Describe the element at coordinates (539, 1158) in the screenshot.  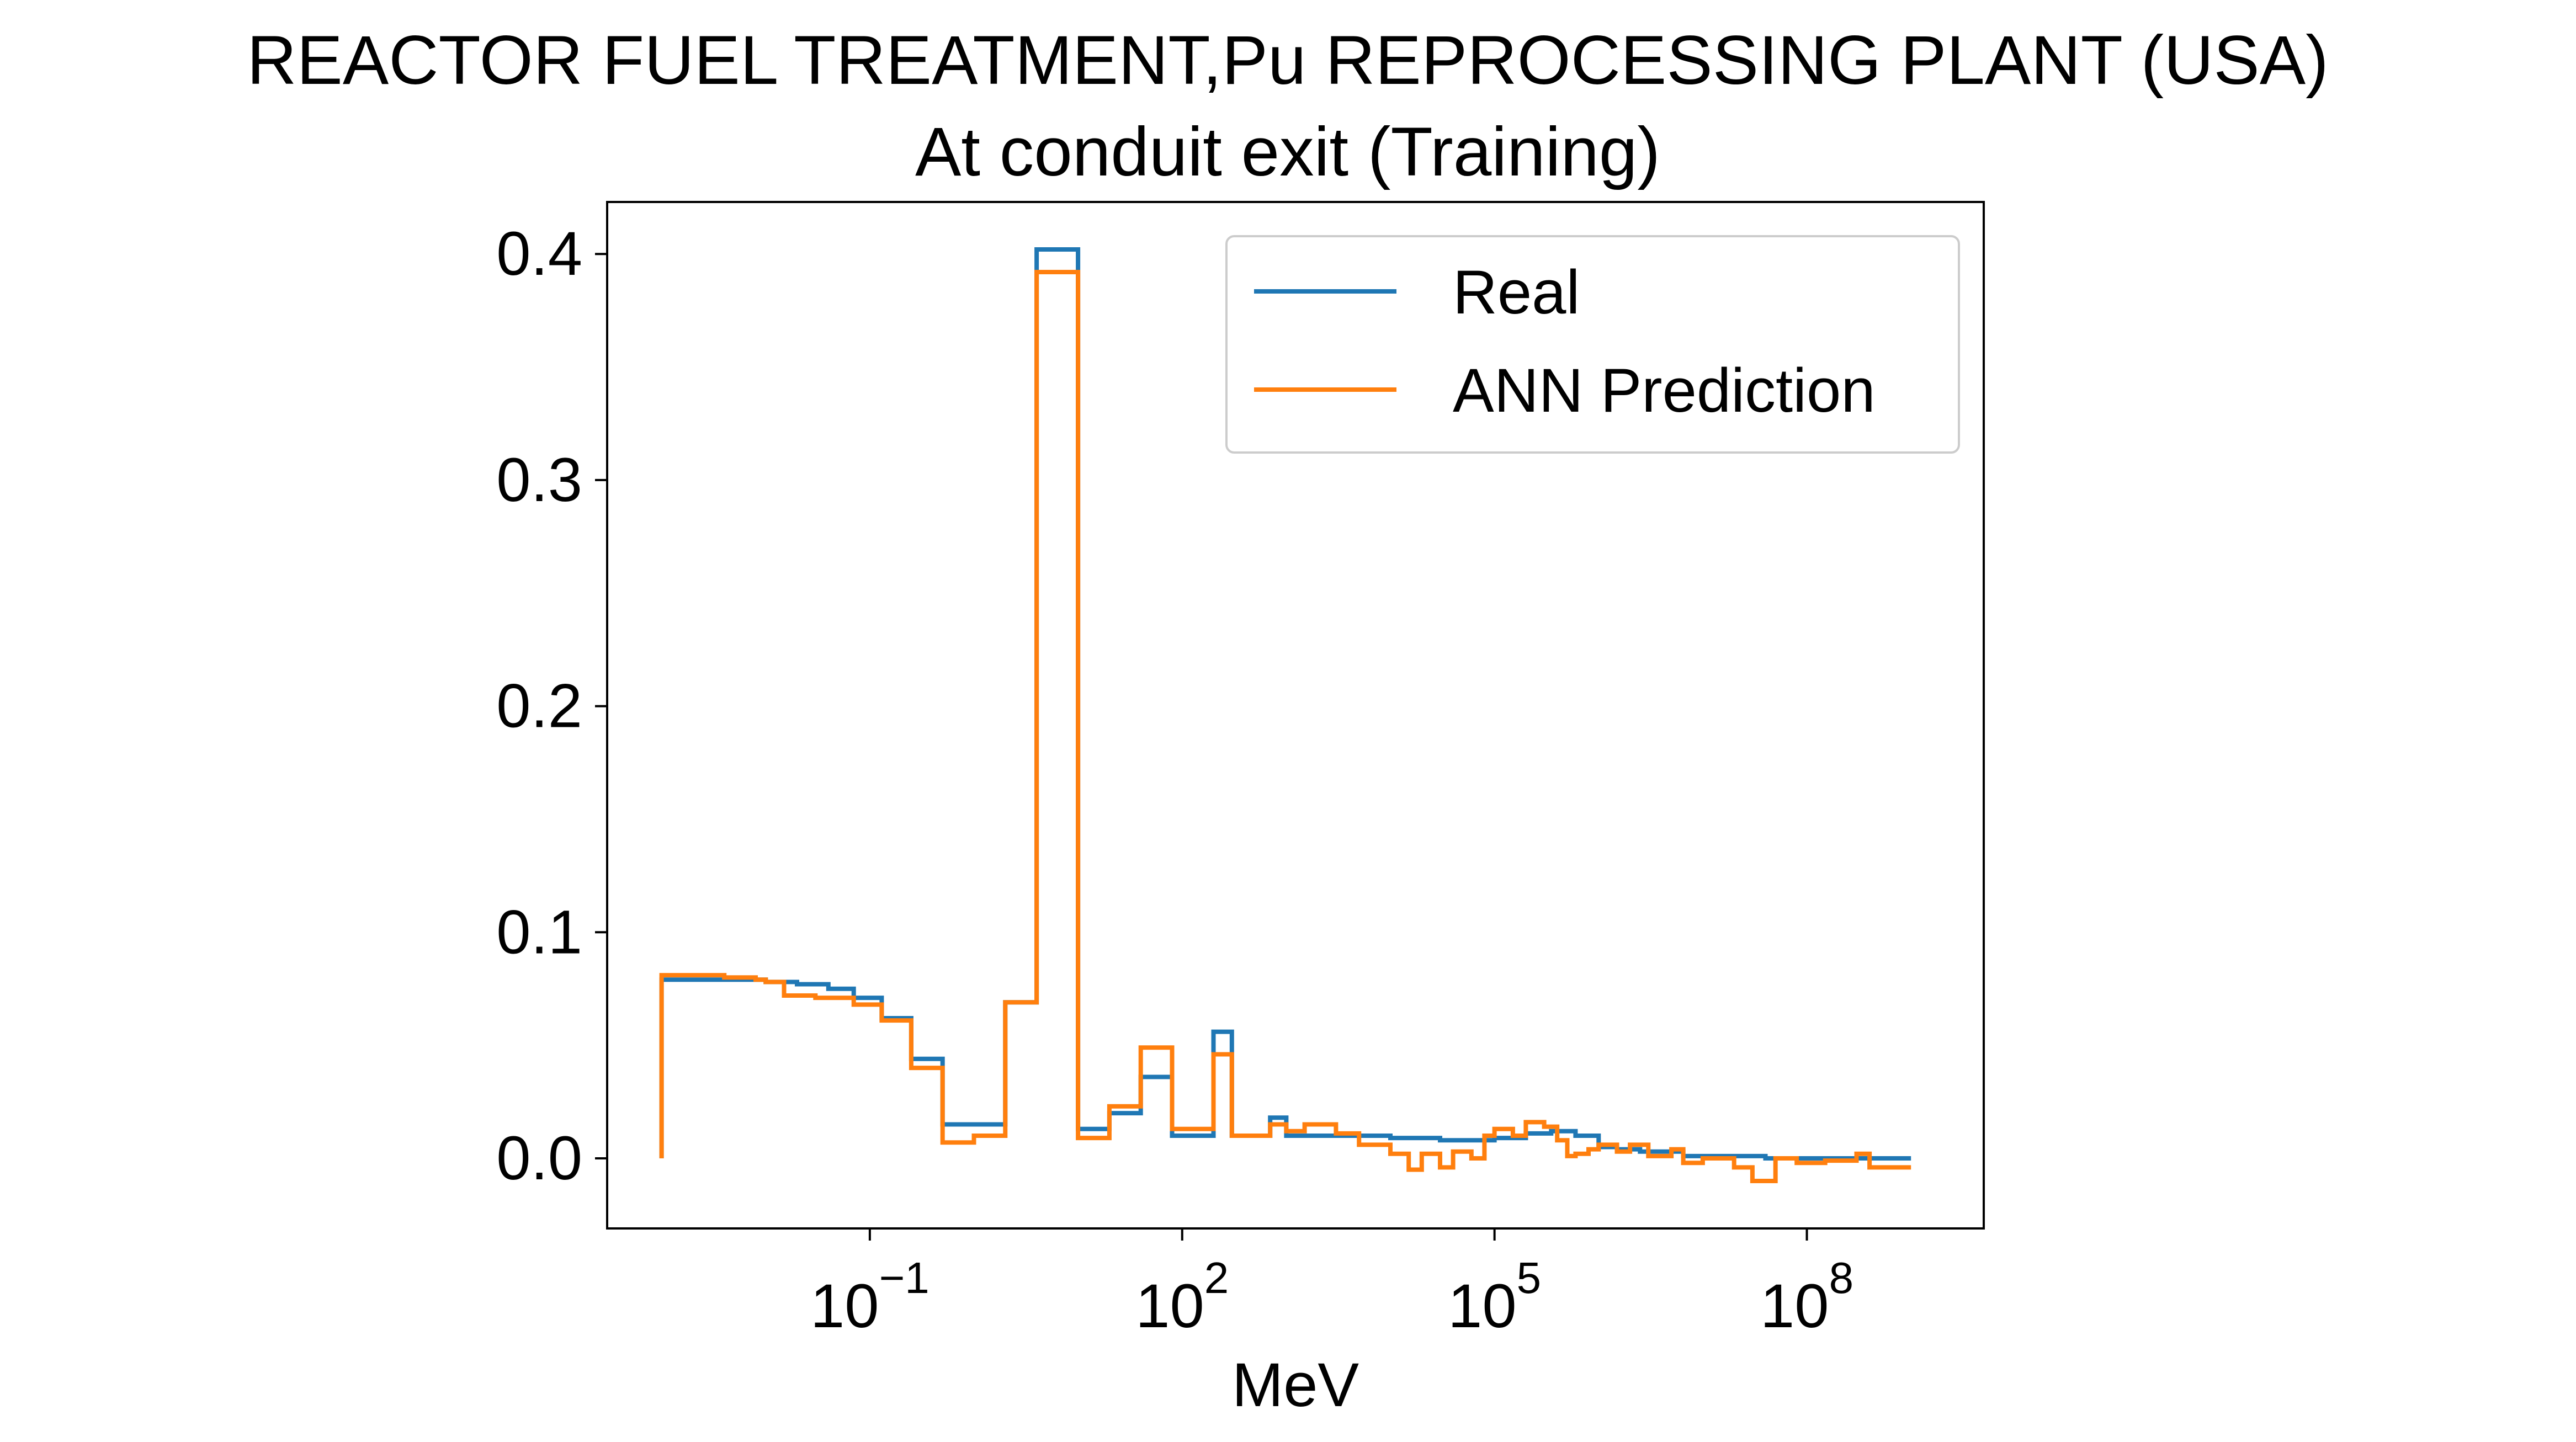
I see `y-tick-label: 0.0` at that location.